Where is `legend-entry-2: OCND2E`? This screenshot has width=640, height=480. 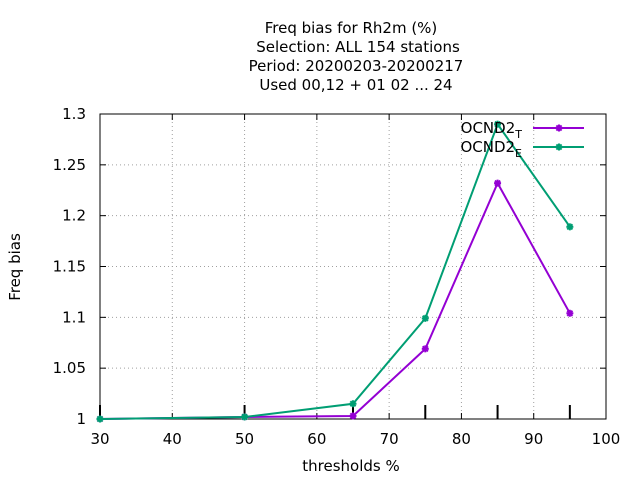 legend-entry-2: OCND2E is located at coordinates (522, 149).